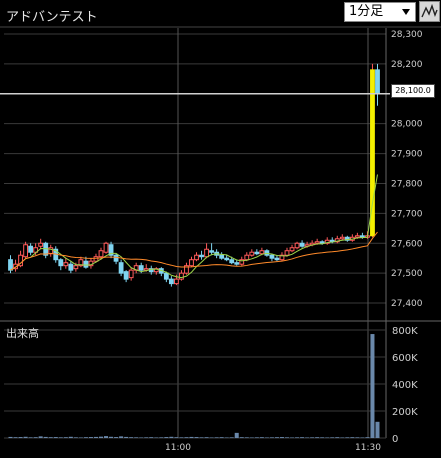 This screenshot has width=441, height=458. Describe the element at coordinates (413, 91) in the screenshot. I see `current-price-label: 28,100.0` at that location.